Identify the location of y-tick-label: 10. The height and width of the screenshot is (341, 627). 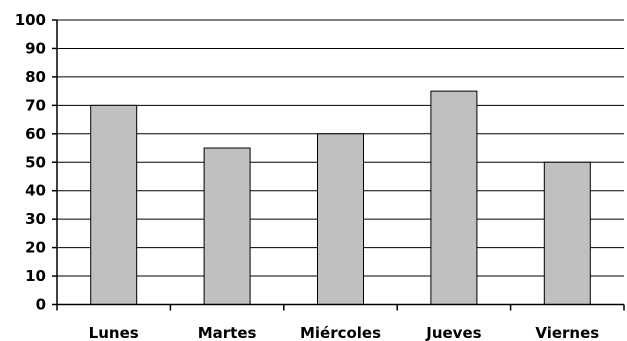
(35, 276).